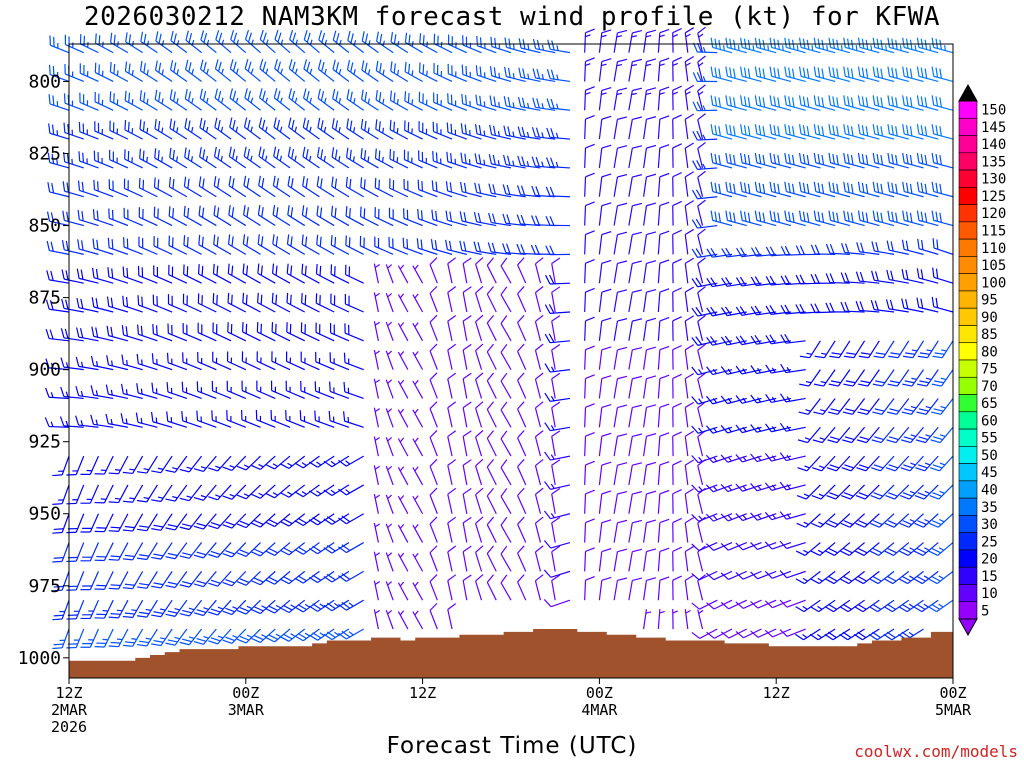 The width and height of the screenshot is (1024, 768). Describe the element at coordinates (985, 611) in the screenshot. I see `colorbar-label-5: 5` at that location.